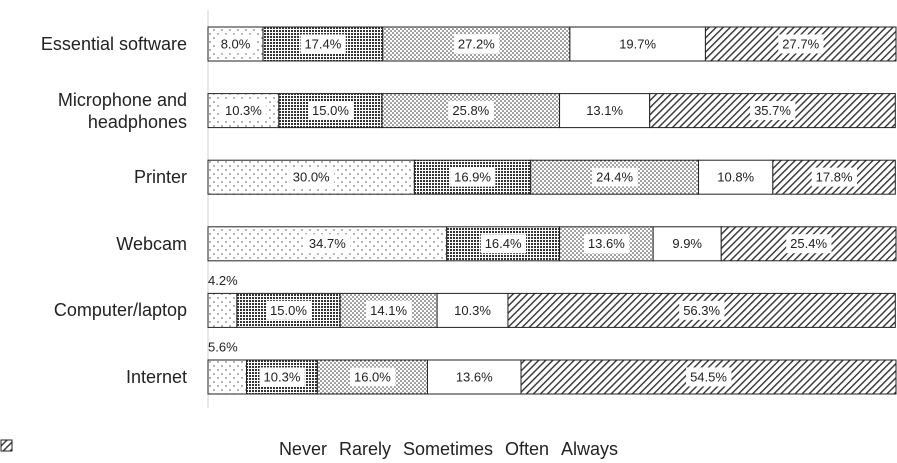 The height and width of the screenshot is (463, 897). What do you see at coordinates (364, 449) in the screenshot?
I see `legend-label: Rarely` at bounding box center [364, 449].